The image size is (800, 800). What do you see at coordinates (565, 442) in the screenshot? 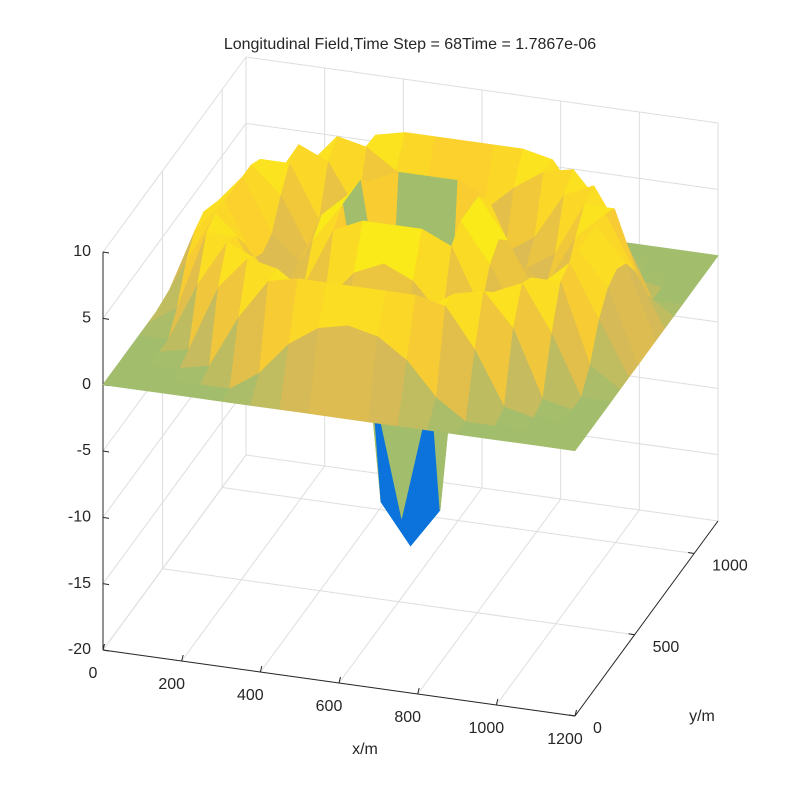
I see `surface-patch` at bounding box center [565, 442].